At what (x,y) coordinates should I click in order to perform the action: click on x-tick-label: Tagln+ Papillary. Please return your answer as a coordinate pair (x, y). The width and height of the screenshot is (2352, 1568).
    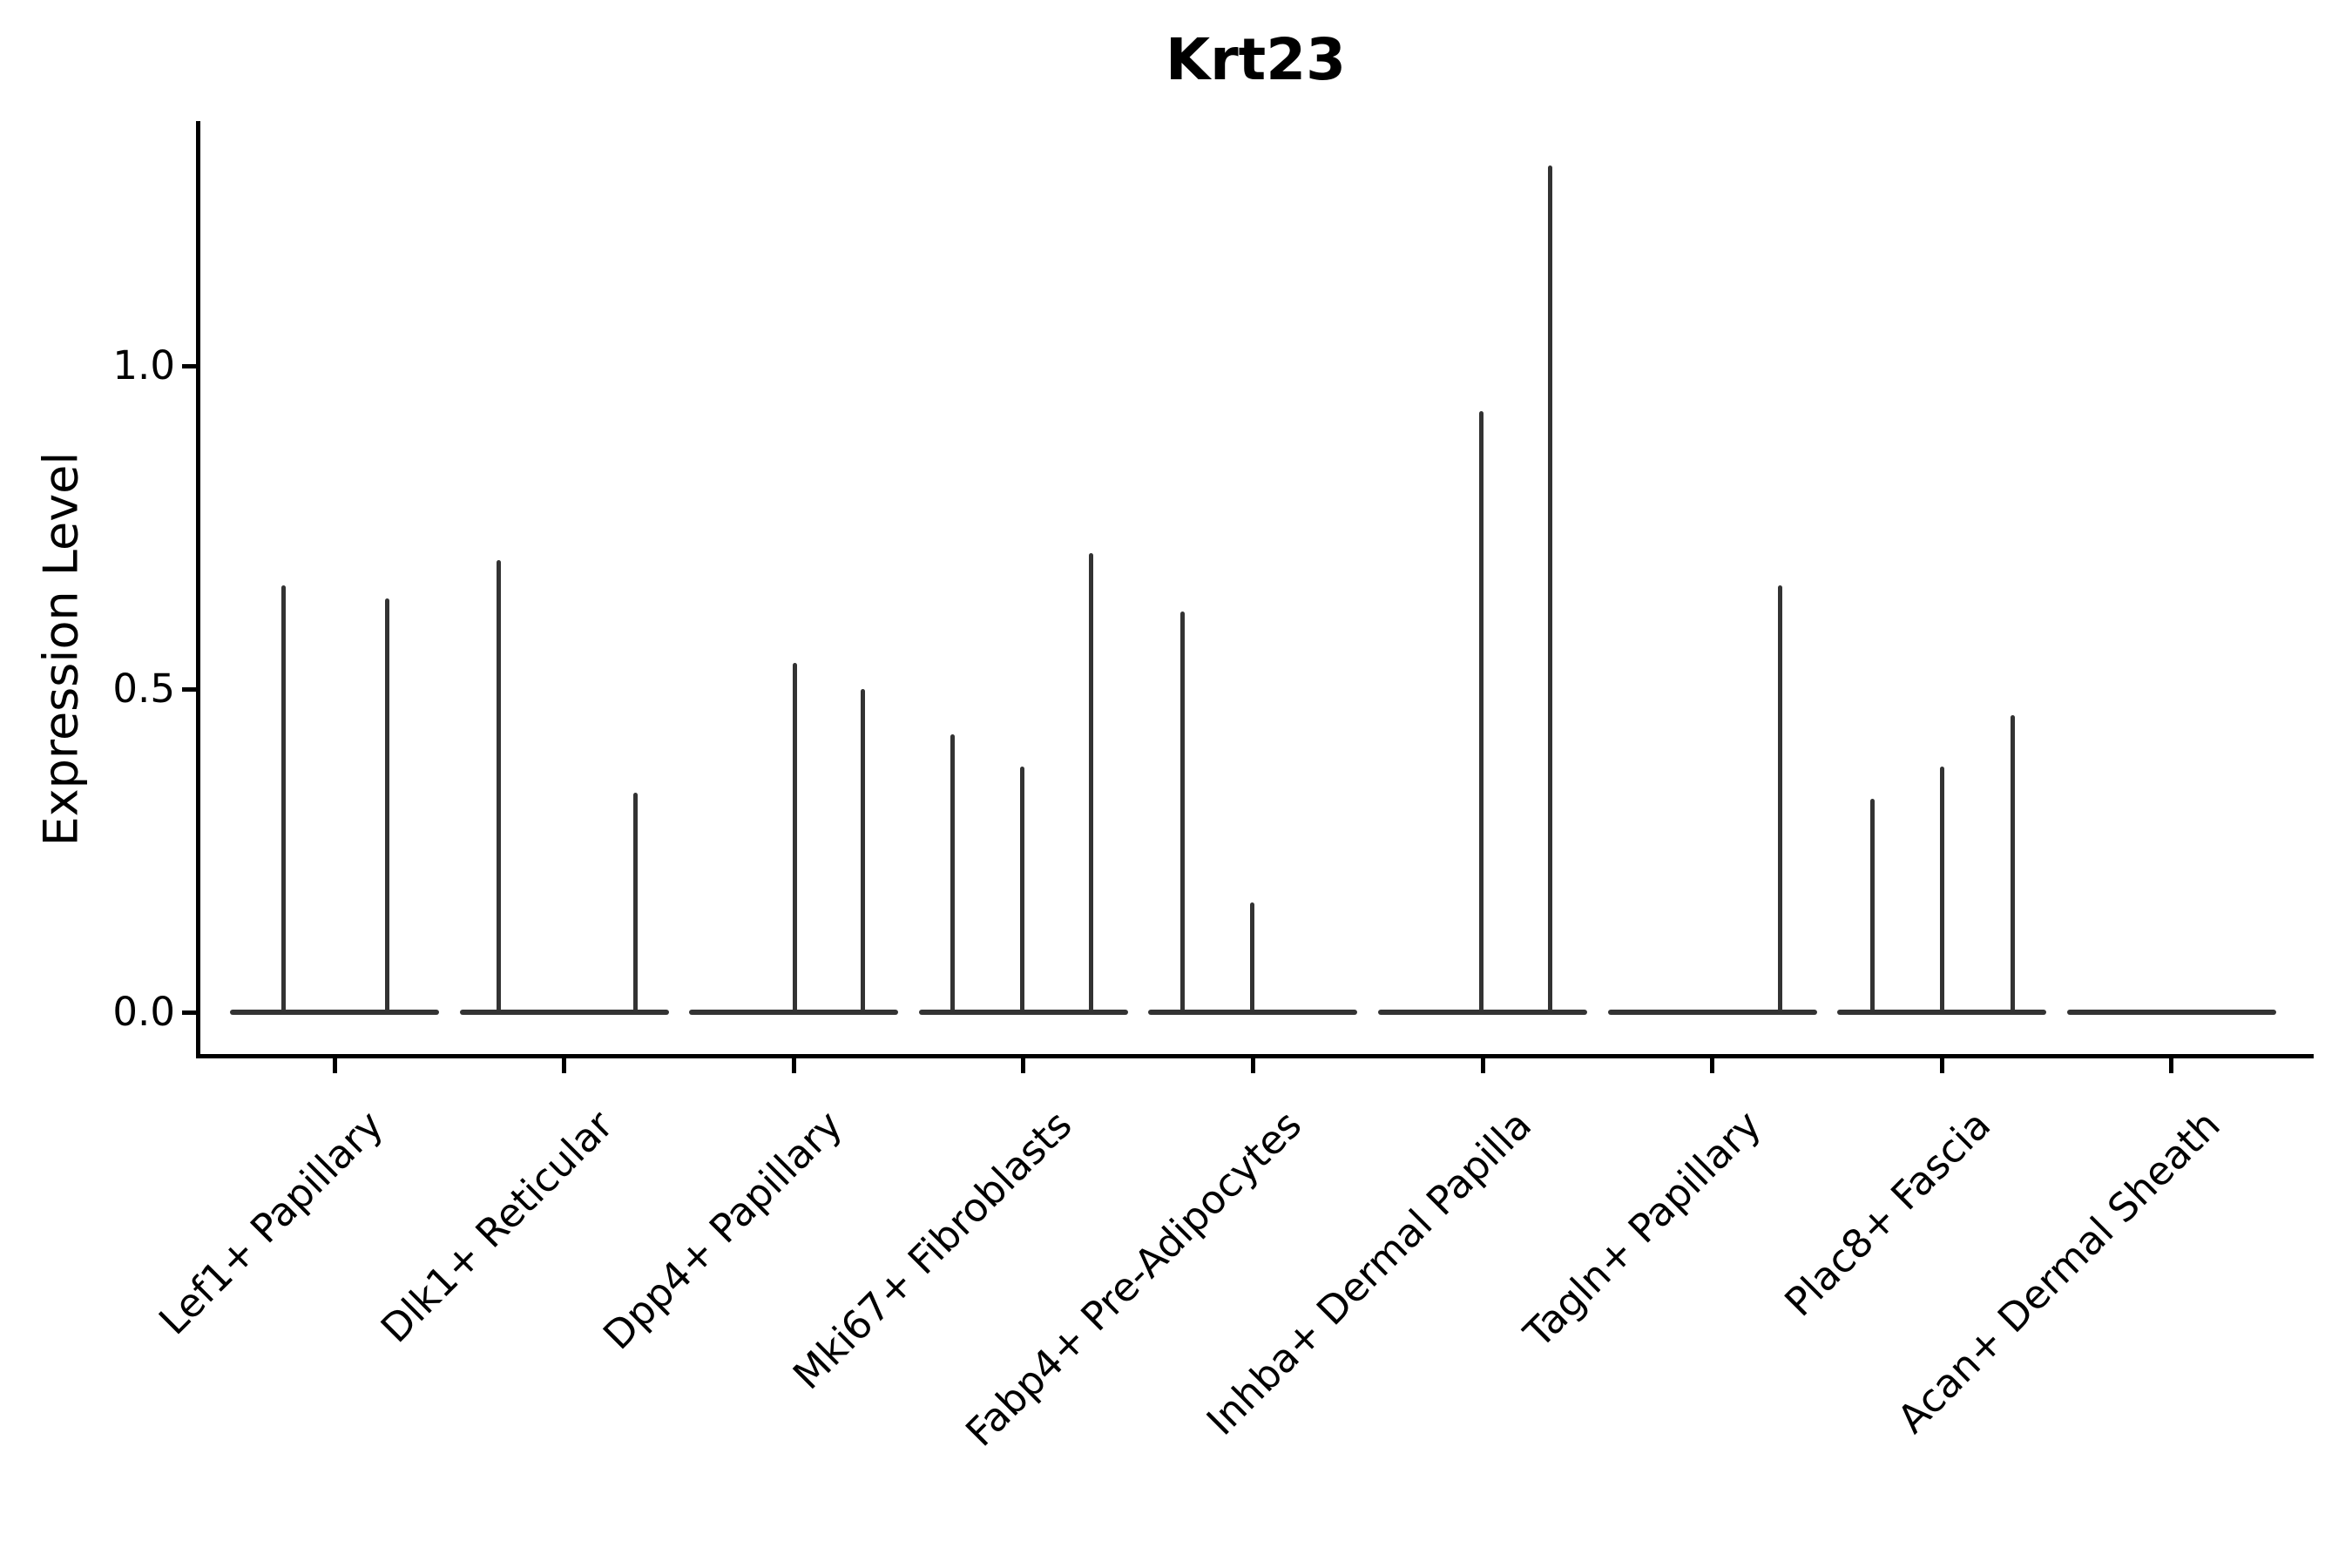
    Looking at the image, I should click on (1643, 1229).